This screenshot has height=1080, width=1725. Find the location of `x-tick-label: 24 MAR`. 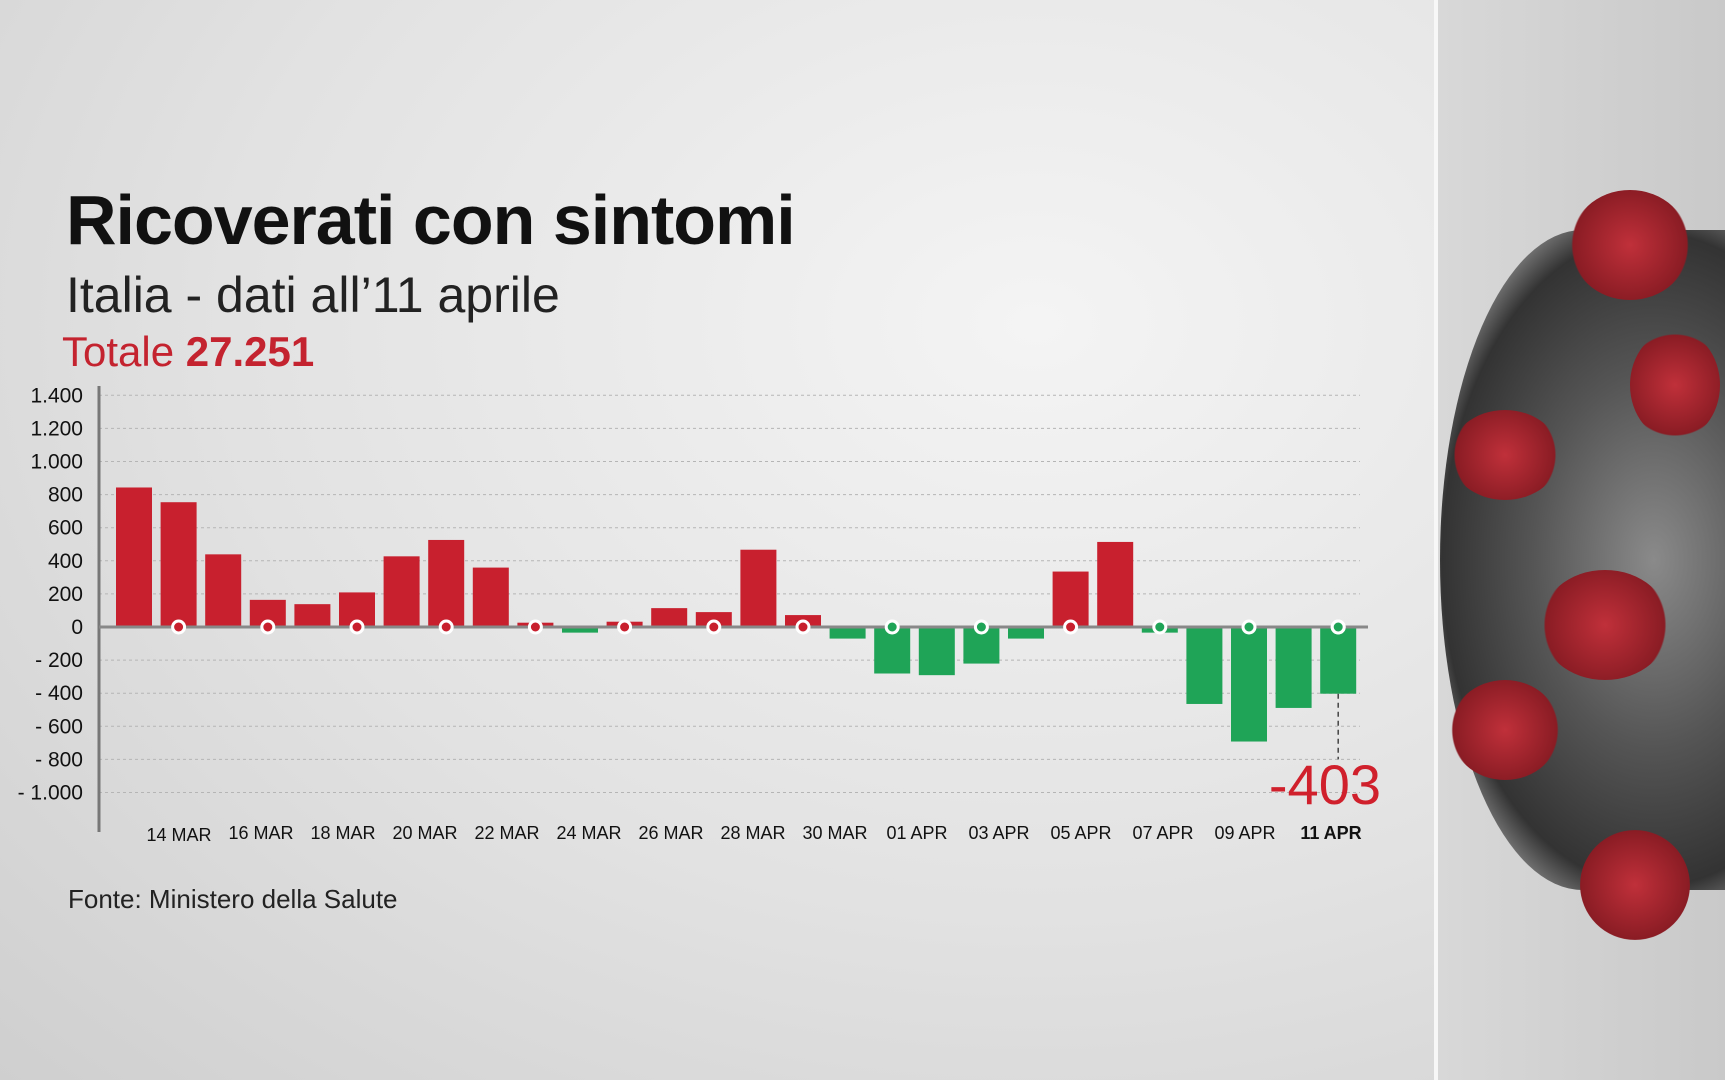

x-tick-label: 24 MAR is located at coordinates (588, 833).